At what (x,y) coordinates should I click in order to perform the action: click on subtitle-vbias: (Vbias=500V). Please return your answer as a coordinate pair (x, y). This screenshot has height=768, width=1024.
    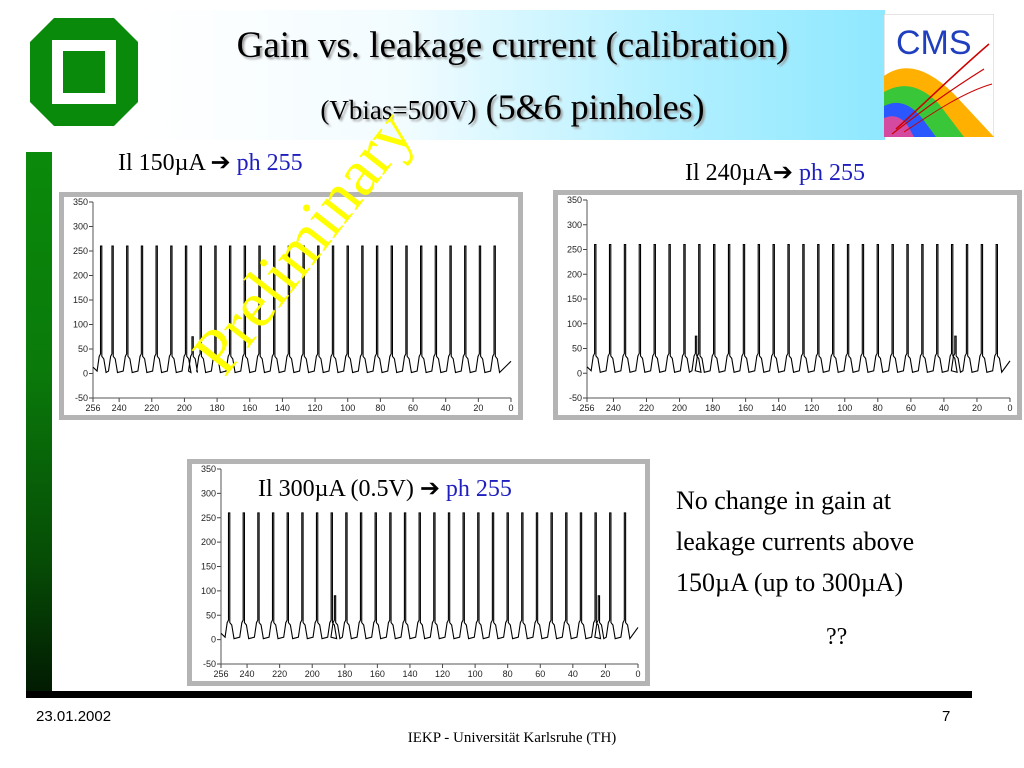
    Looking at the image, I should click on (398, 110).